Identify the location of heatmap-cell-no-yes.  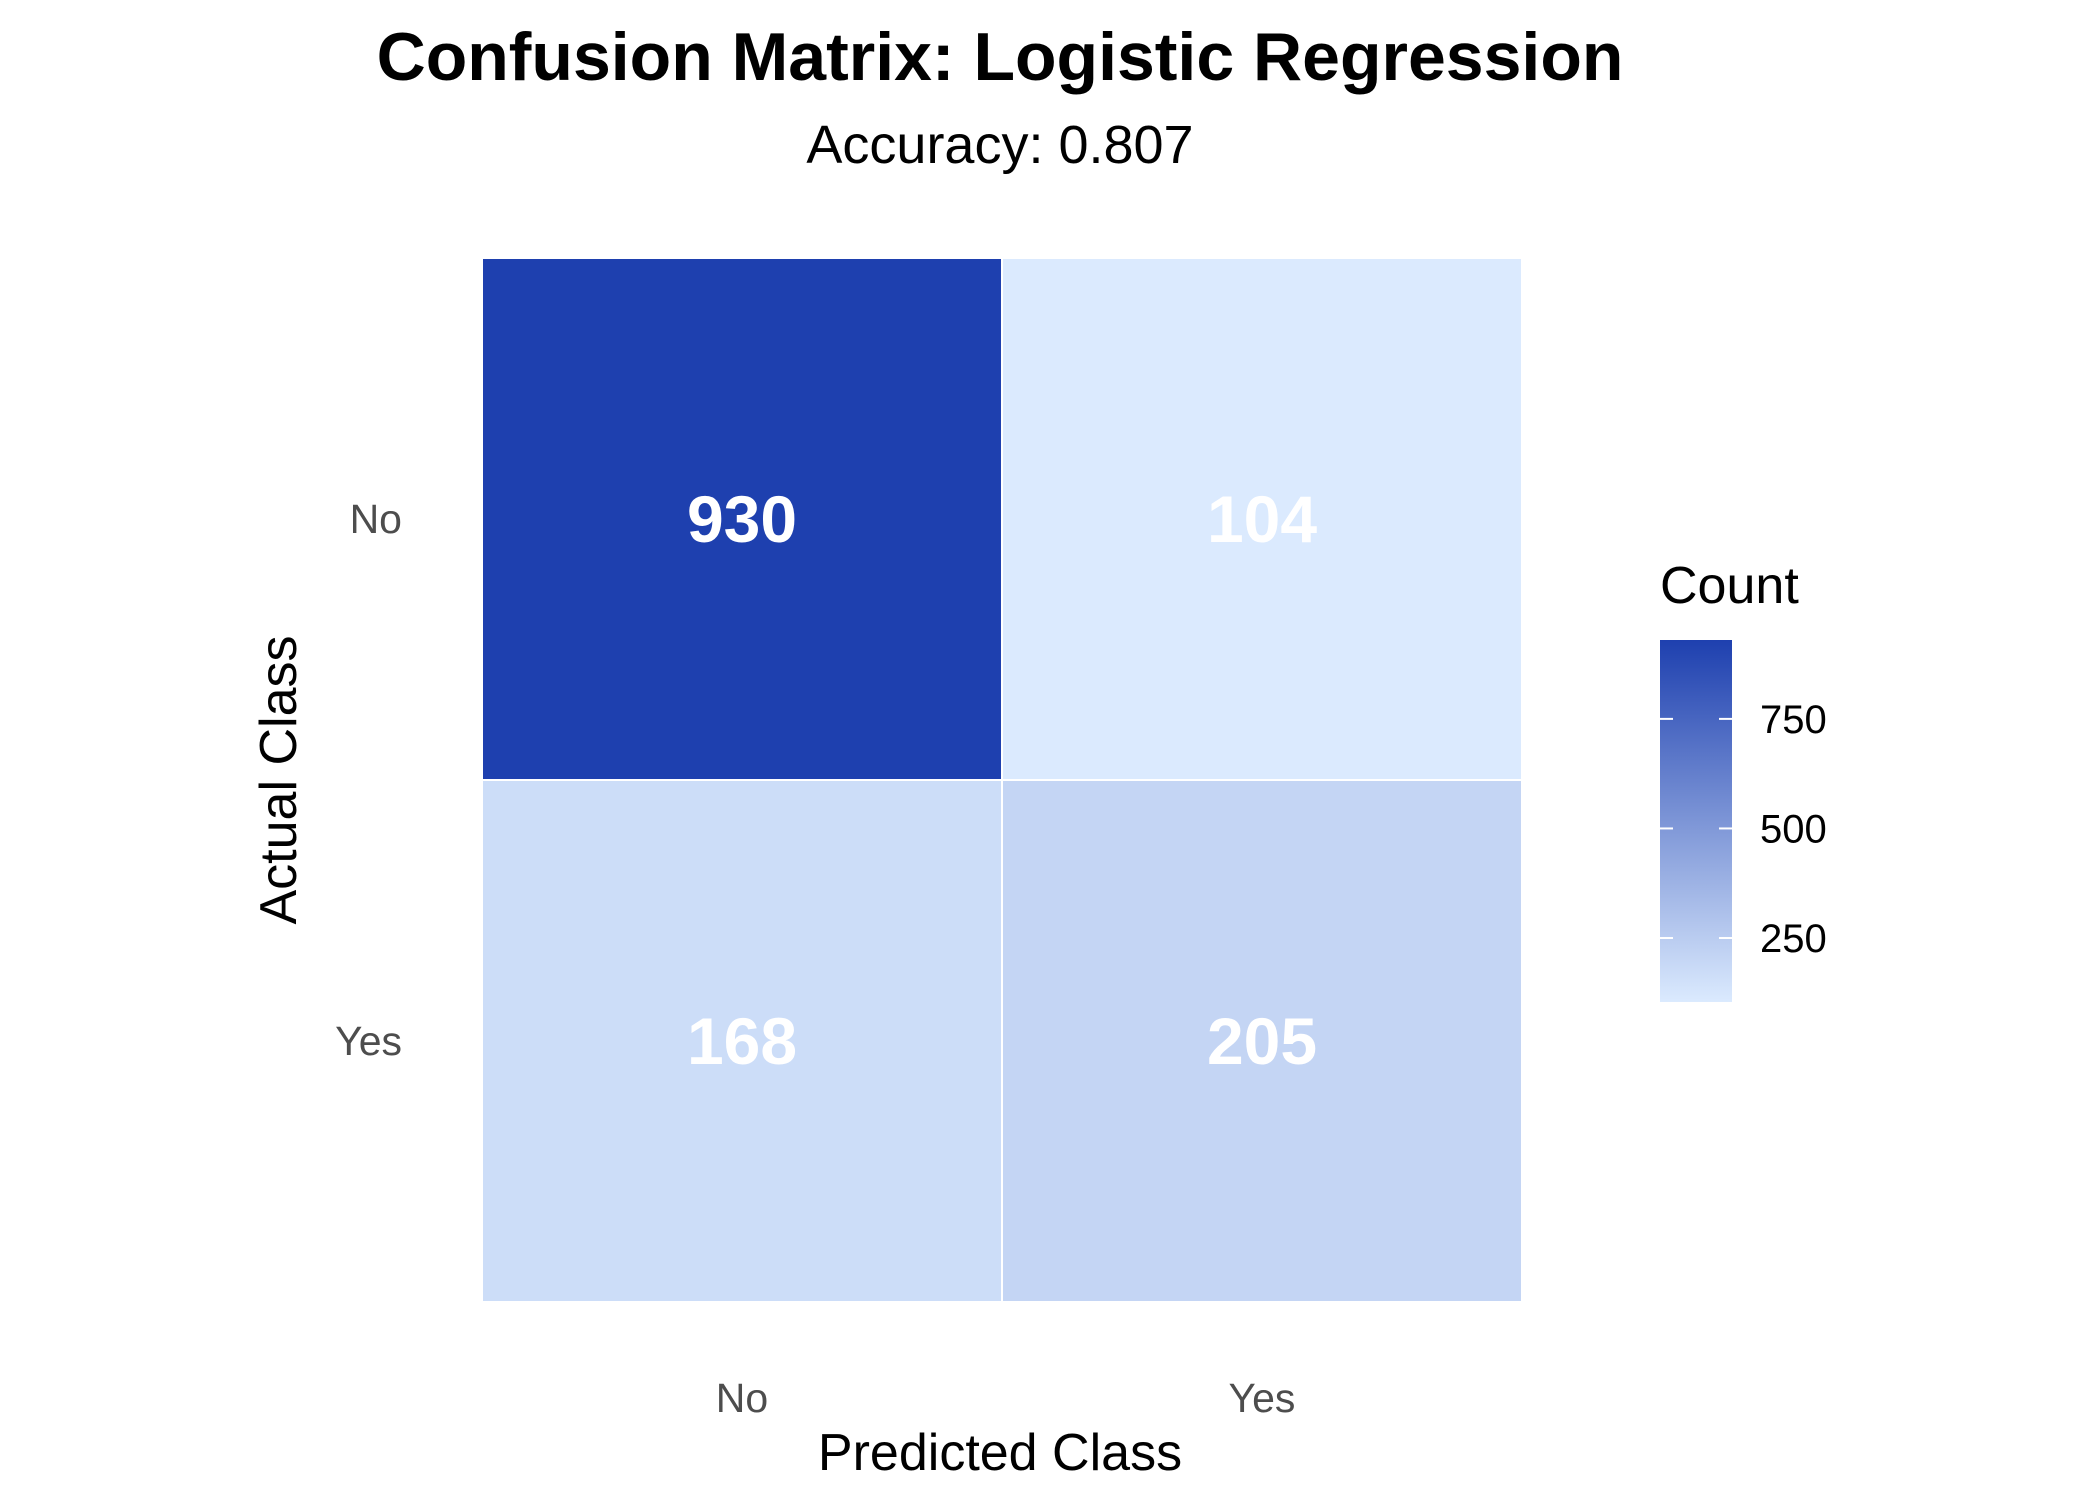
(1262, 519).